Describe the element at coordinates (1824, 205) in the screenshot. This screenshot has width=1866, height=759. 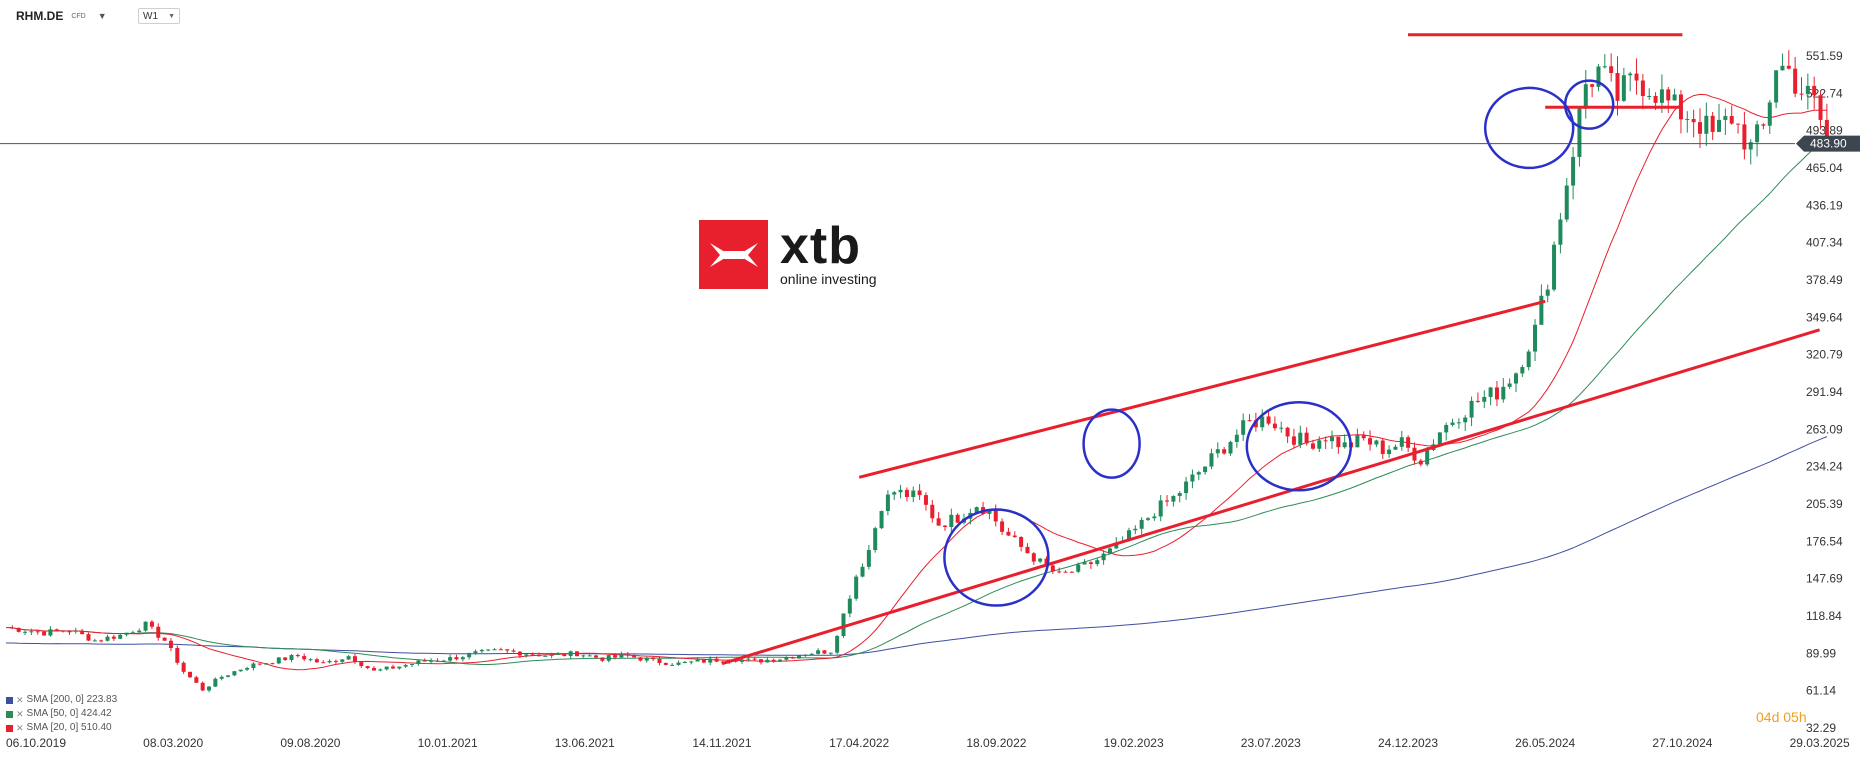
I see `y-tick-label: 436.19` at that location.